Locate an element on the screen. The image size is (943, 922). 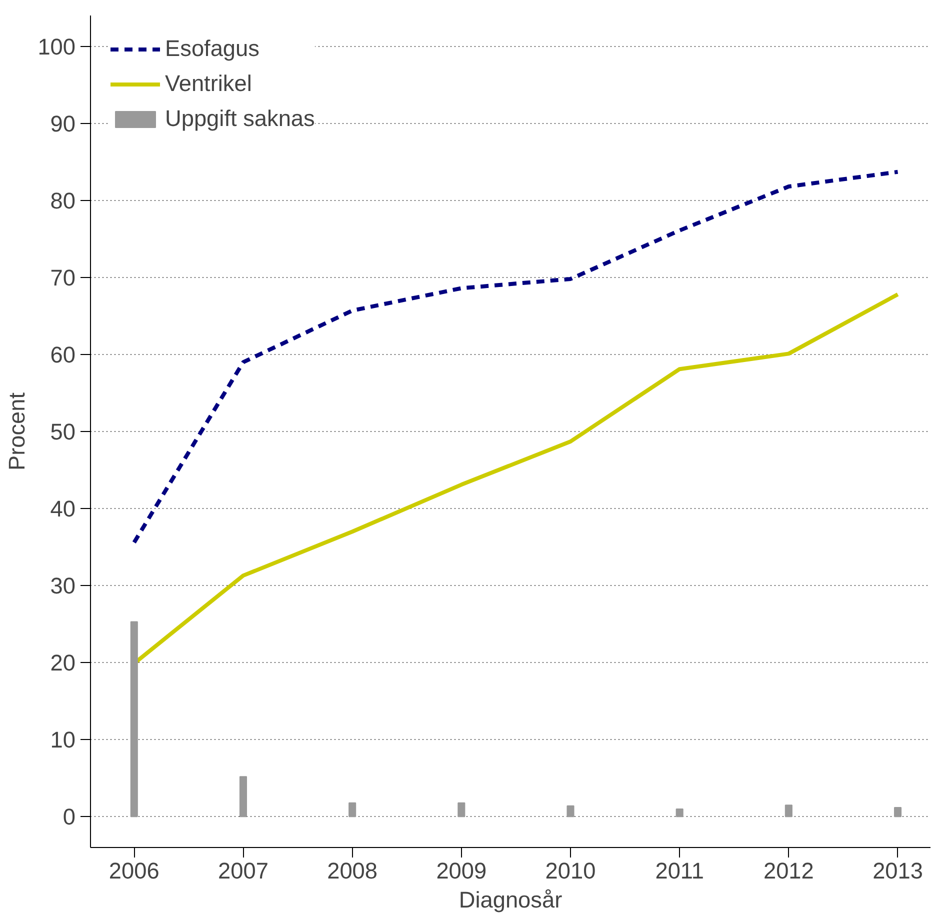
legend-label: Uppgift saknas is located at coordinates (240, 118).